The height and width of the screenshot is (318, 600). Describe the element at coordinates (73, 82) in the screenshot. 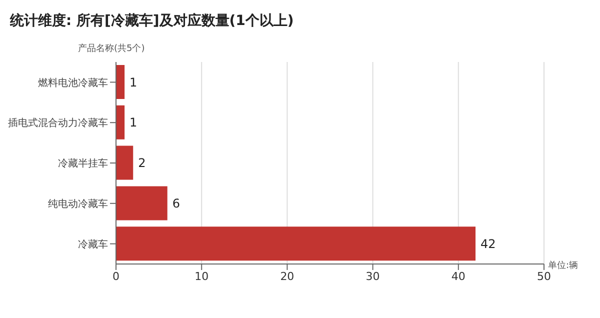

I see `y-tick-label: 燃料电池冷藏车` at that location.